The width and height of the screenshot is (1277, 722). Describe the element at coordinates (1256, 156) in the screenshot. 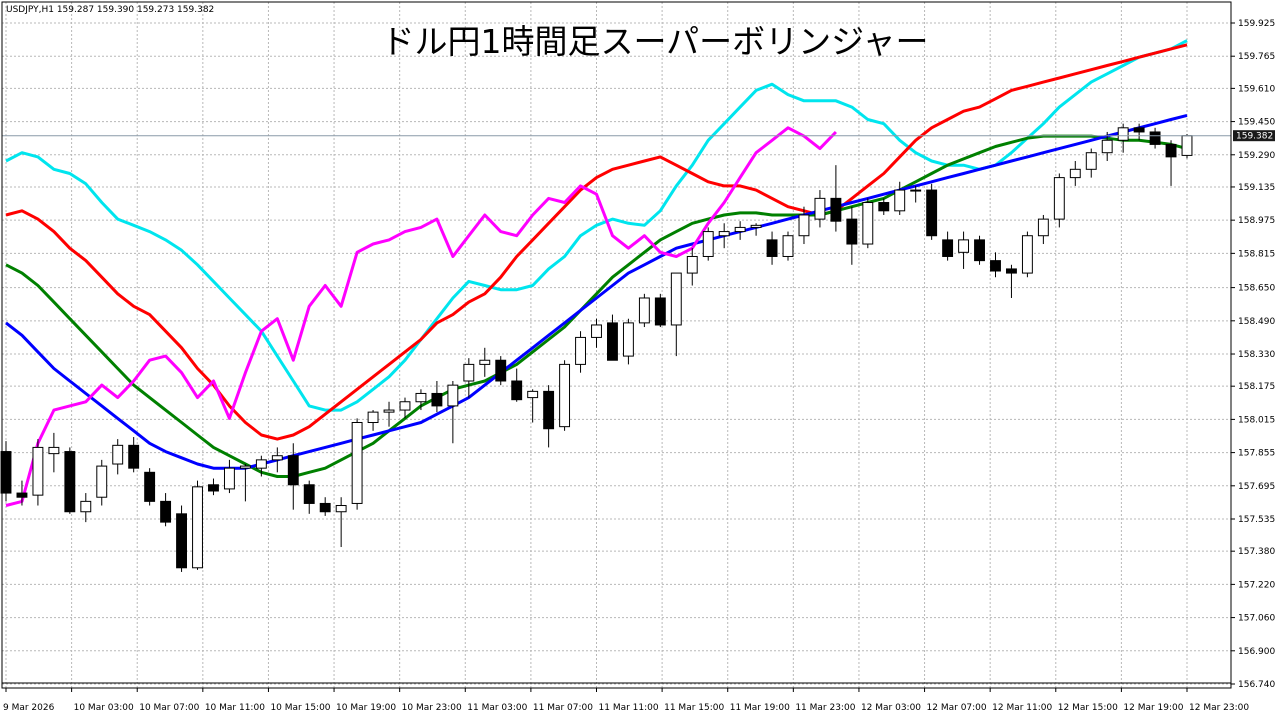

I see `y-tick-label: 159.290` at that location.